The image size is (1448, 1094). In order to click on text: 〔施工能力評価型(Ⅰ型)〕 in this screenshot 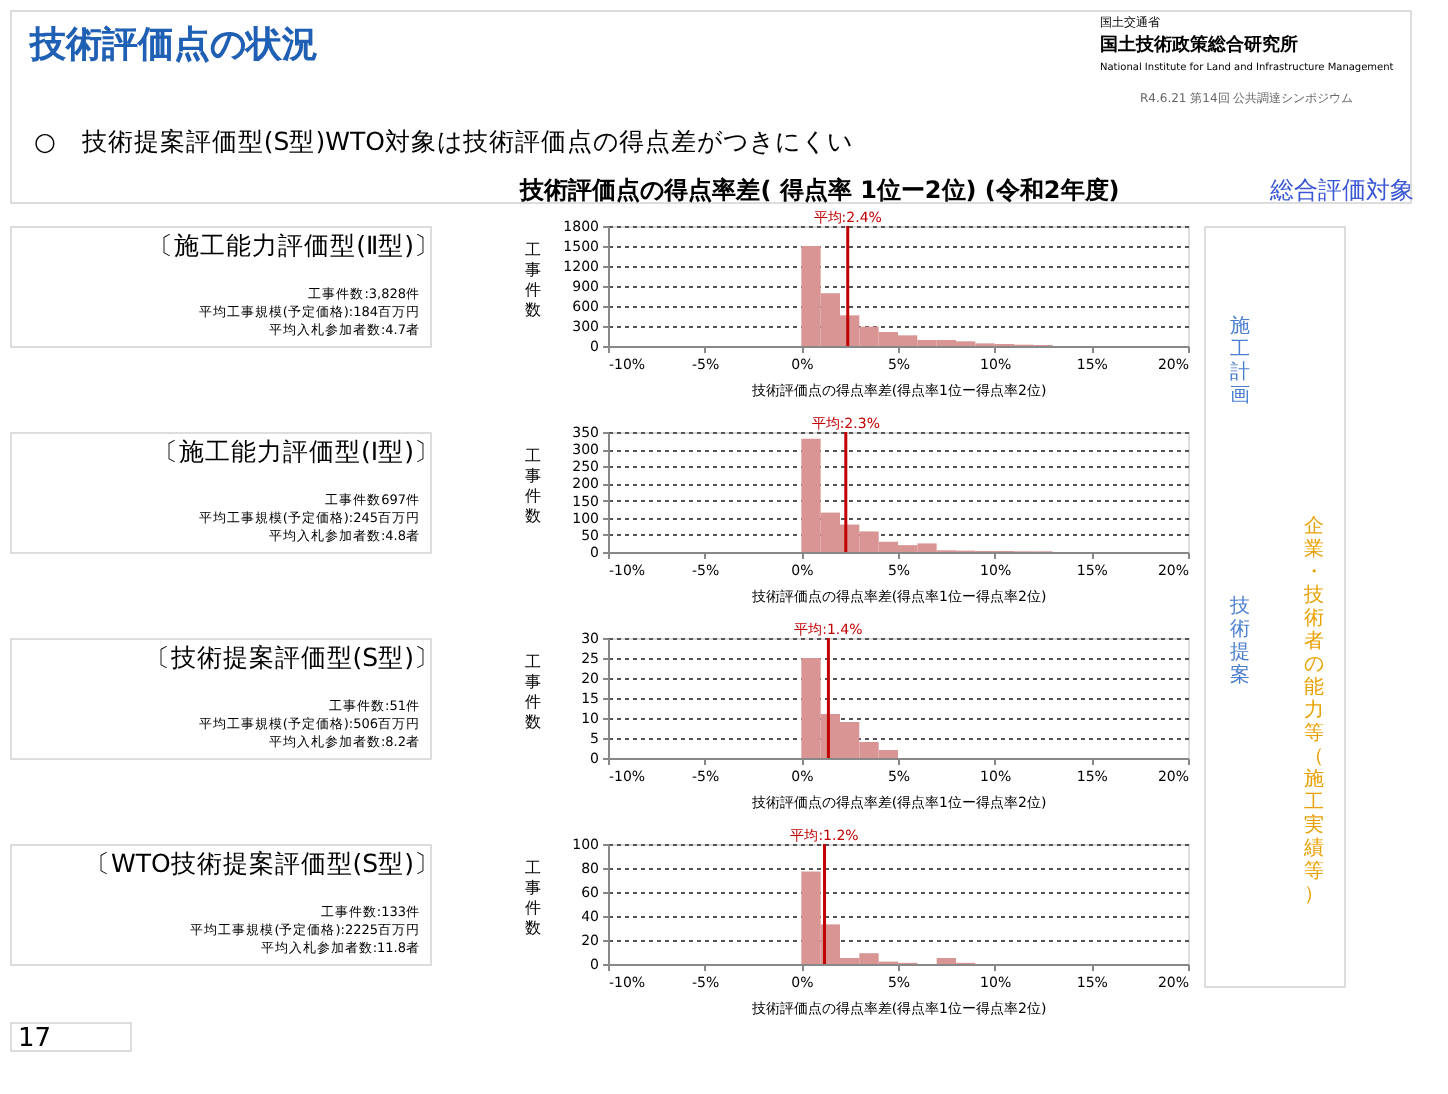, I will do `click(296, 451)`.